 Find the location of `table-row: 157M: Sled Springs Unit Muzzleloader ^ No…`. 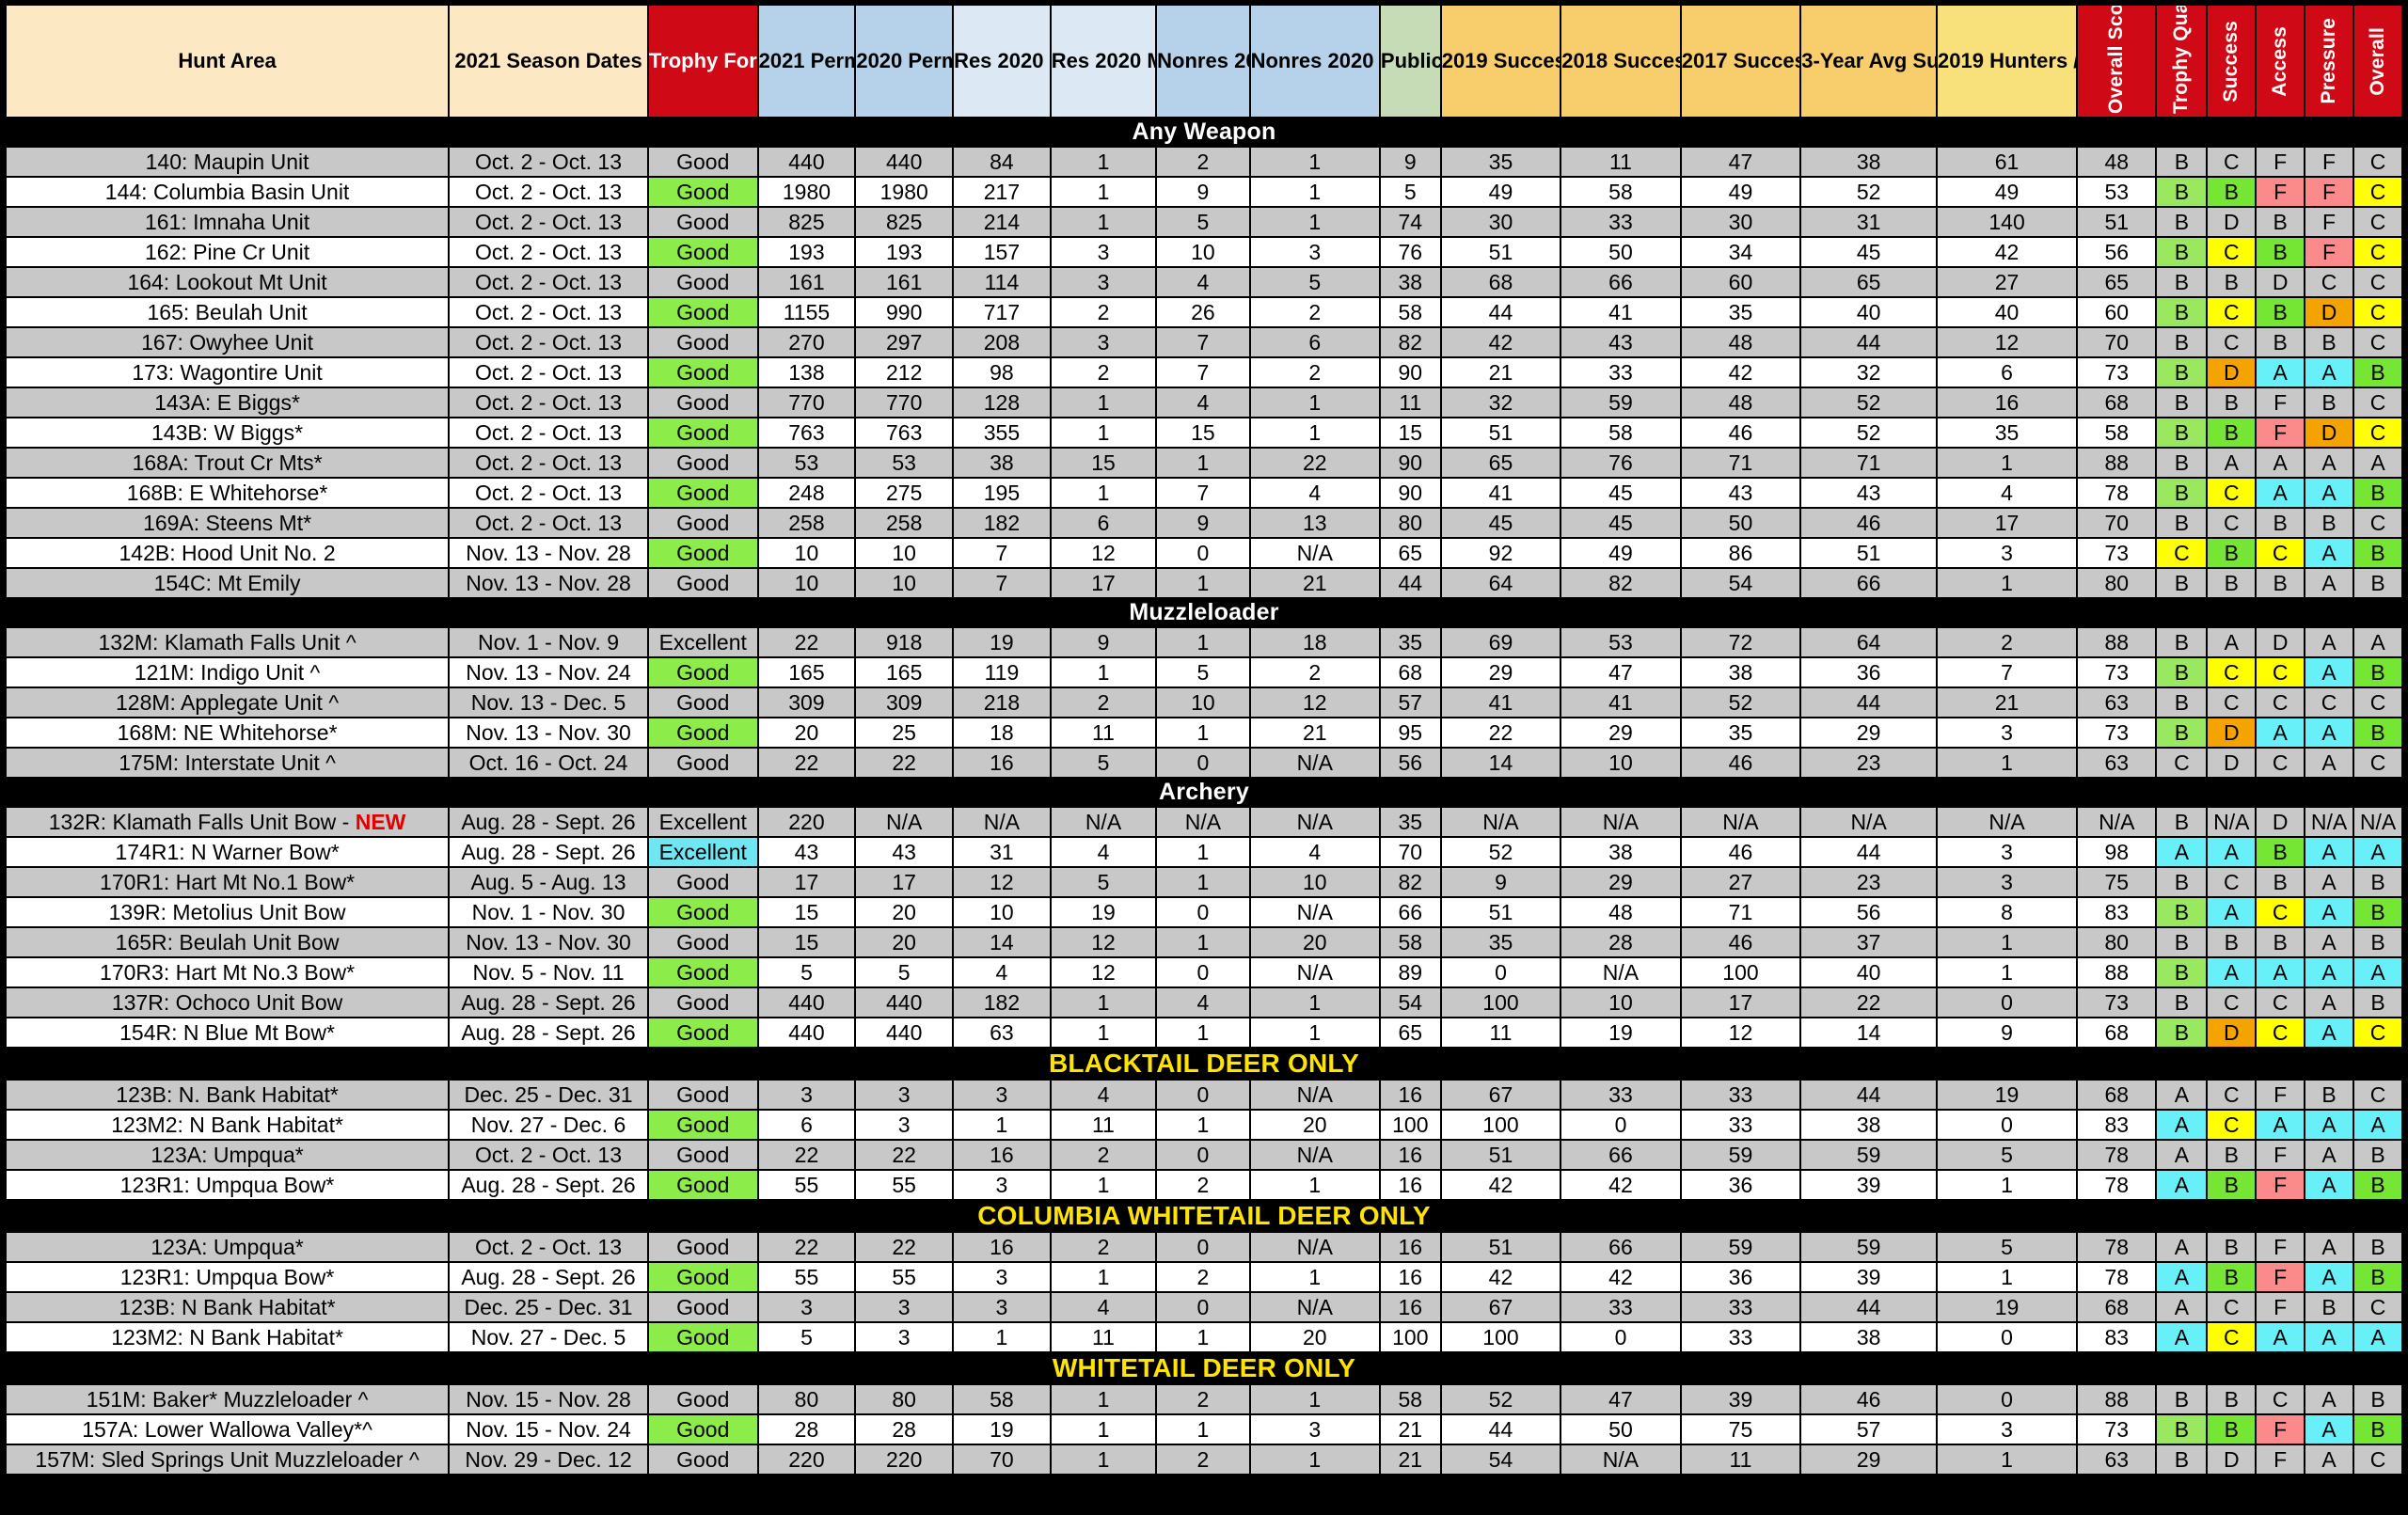

table-row: 157M: Sled Springs Unit Muzzleloader ^ No… is located at coordinates (1204, 1460).